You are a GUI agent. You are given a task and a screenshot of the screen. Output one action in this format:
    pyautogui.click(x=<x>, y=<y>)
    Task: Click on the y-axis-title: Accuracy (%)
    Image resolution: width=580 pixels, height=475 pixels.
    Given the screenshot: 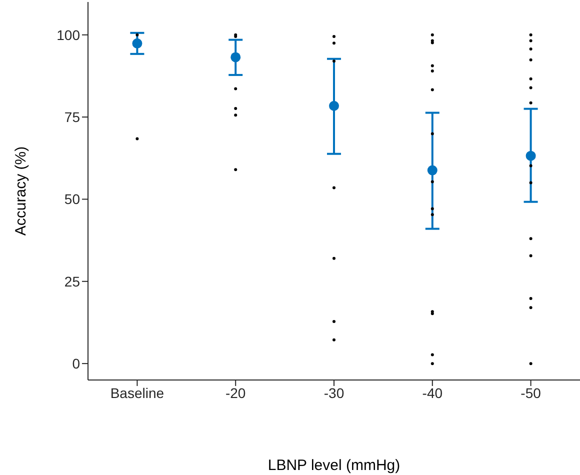 What is the action you would take?
    pyautogui.click(x=21, y=191)
    